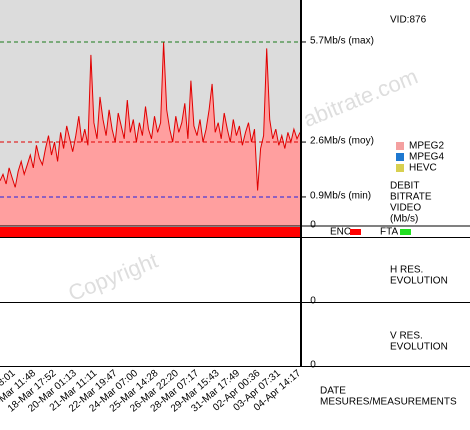 This screenshot has height=430, width=470. I want to click on fta-swatch, so click(405, 232).